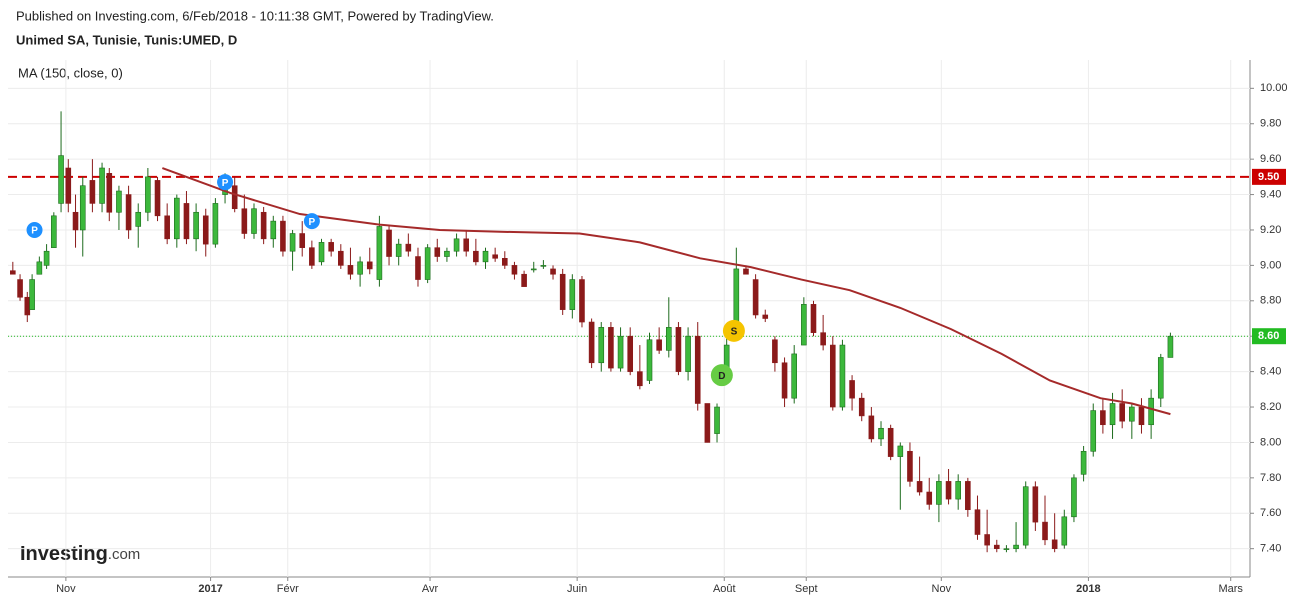 Image resolution: width=1299 pixels, height=606 pixels. Describe the element at coordinates (1270, 124) in the screenshot. I see `y-tick-label: 9.80` at that location.